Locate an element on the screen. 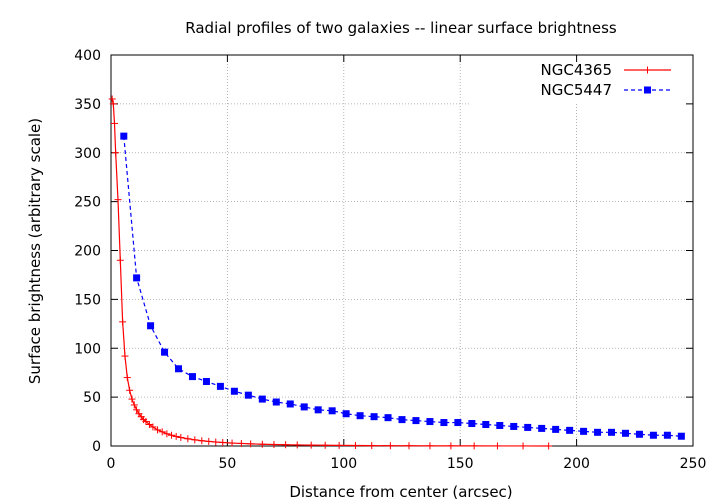  y-tick-label: 350 is located at coordinates (87, 105).